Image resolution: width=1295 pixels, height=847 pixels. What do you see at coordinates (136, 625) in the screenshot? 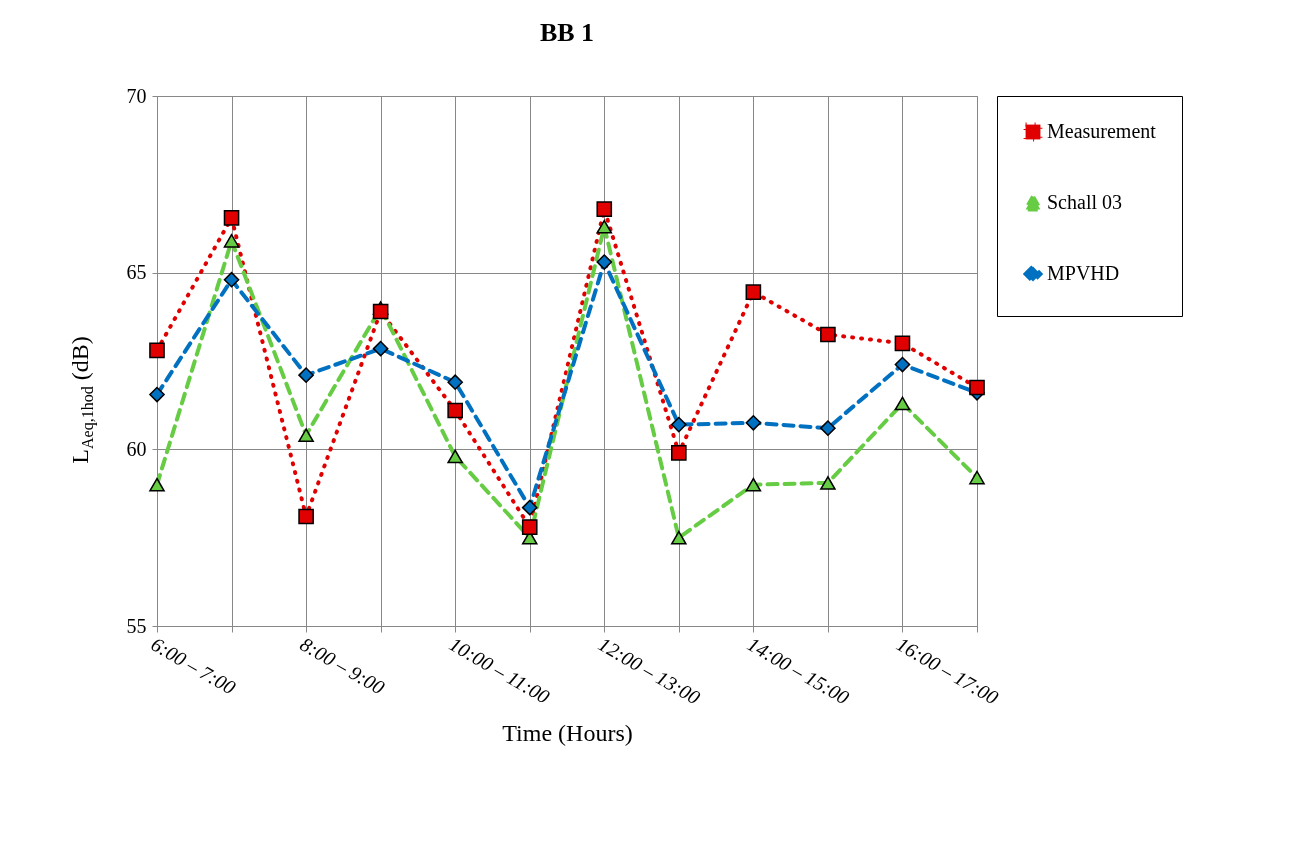
I see `y-tick-label: 55` at bounding box center [136, 625].